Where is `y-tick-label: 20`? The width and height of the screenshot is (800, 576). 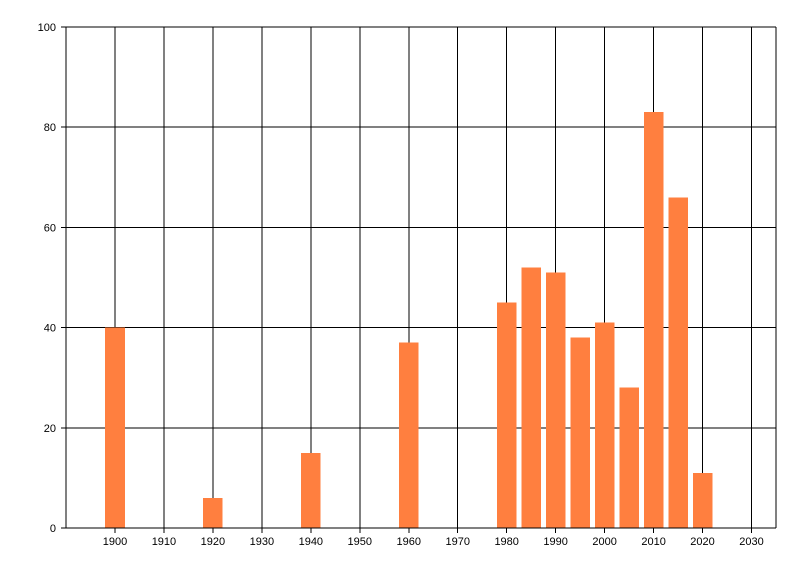 y-tick-label: 20 is located at coordinates (50, 429).